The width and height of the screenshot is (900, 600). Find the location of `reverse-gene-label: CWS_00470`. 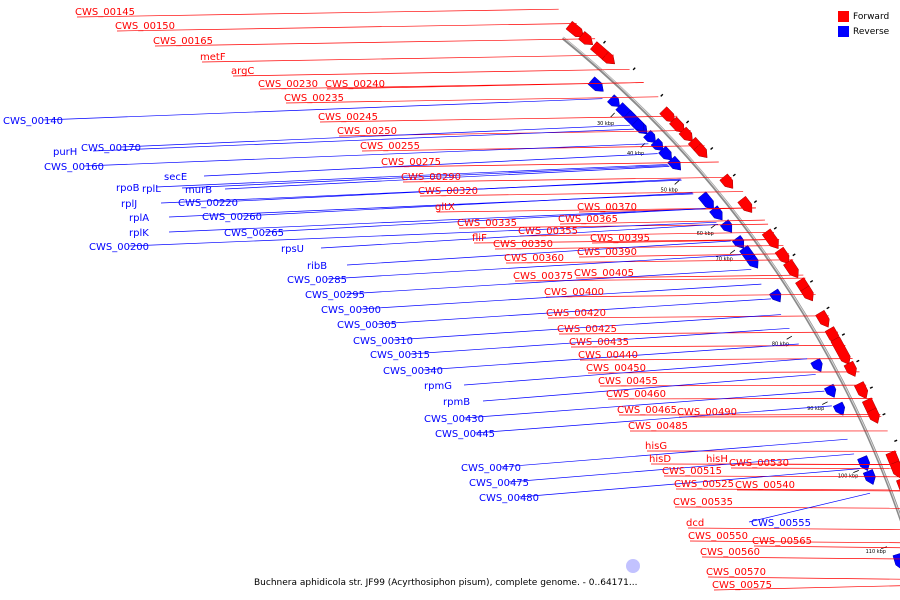

reverse-gene-label: CWS_00470 is located at coordinates (491, 468).